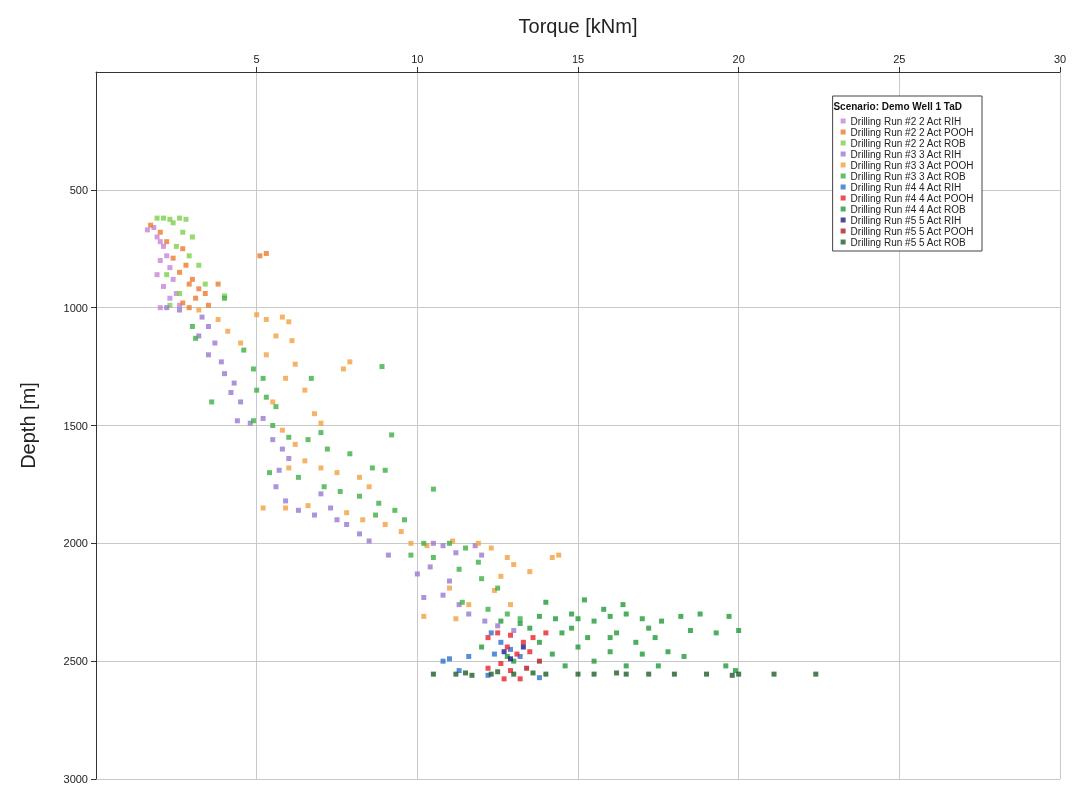  Describe the element at coordinates (75, 425) in the screenshot. I see `y-tick-label: 1500` at that location.